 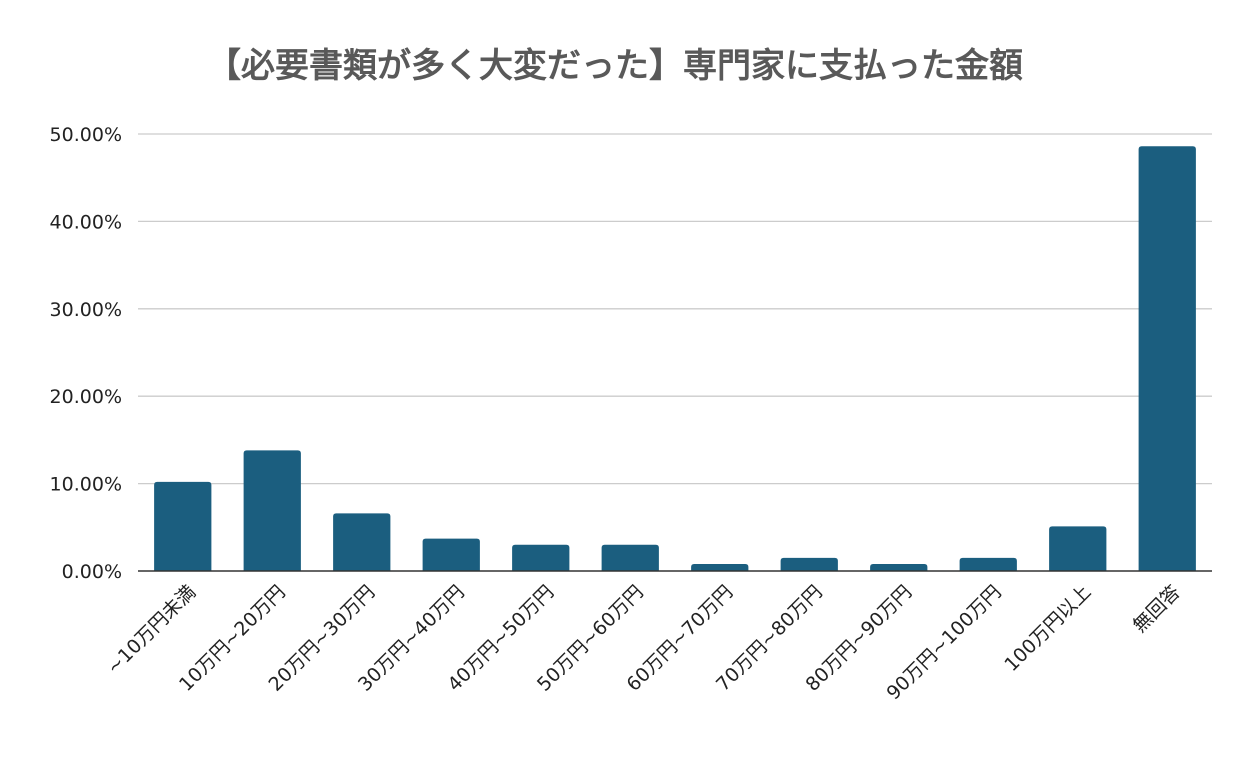 I want to click on y-tick-label: 30.00%, so click(x=86, y=310).